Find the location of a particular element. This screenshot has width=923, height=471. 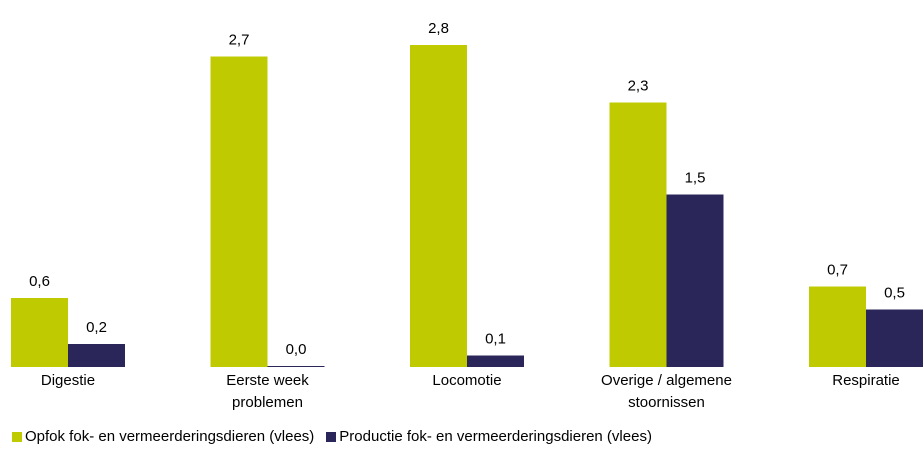

x-tick-label: Eerste week problemen is located at coordinates (267, 391).